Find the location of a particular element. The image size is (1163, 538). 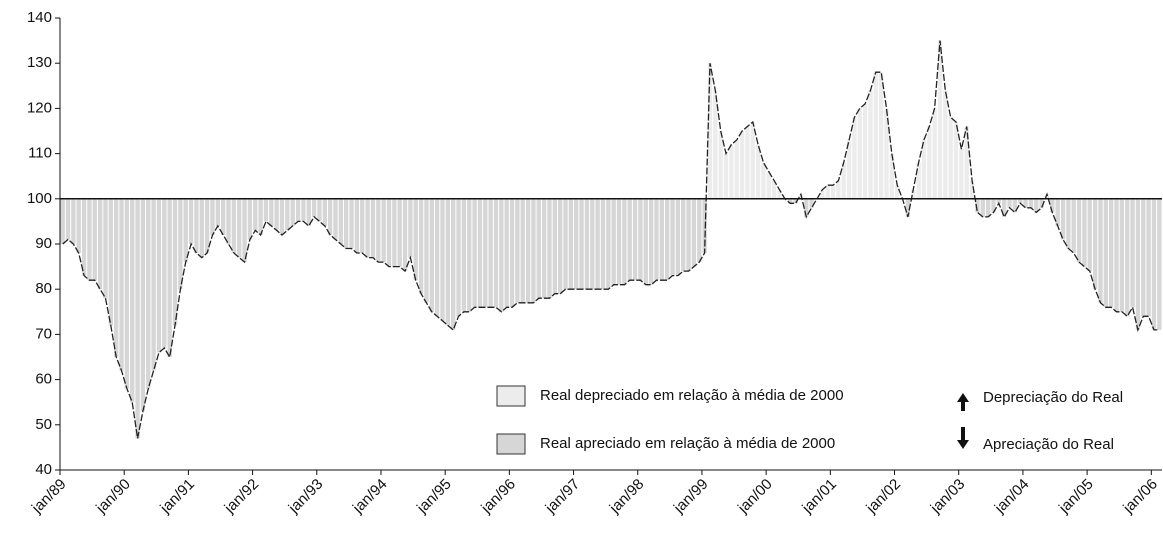

y-tick-label: 140 is located at coordinates (39, 17).